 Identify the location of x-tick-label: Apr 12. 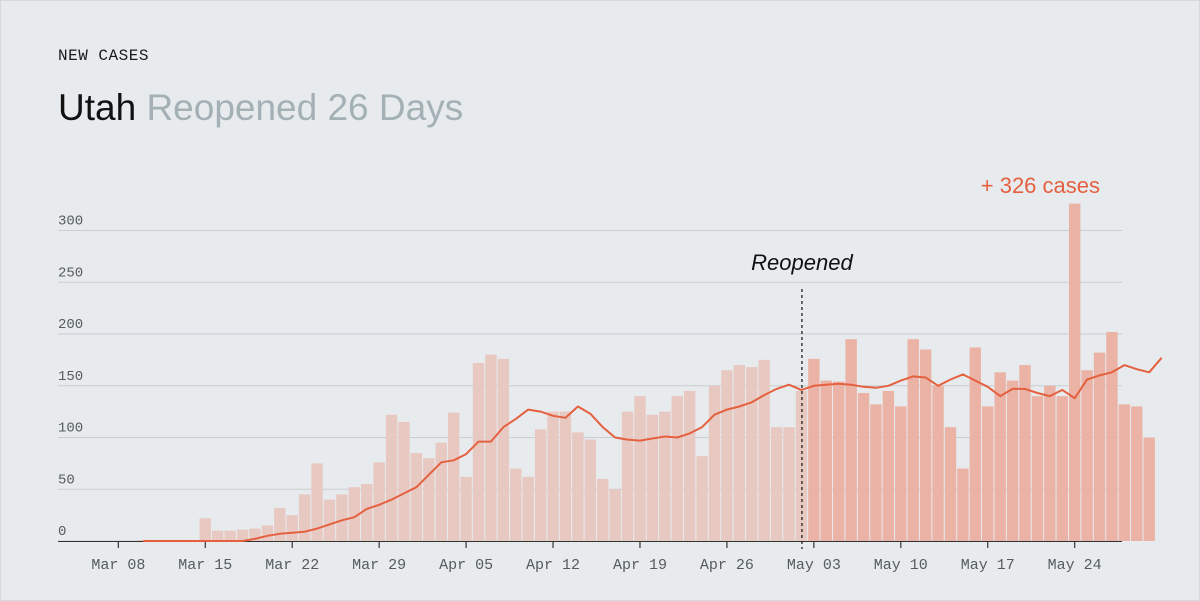
(553, 565).